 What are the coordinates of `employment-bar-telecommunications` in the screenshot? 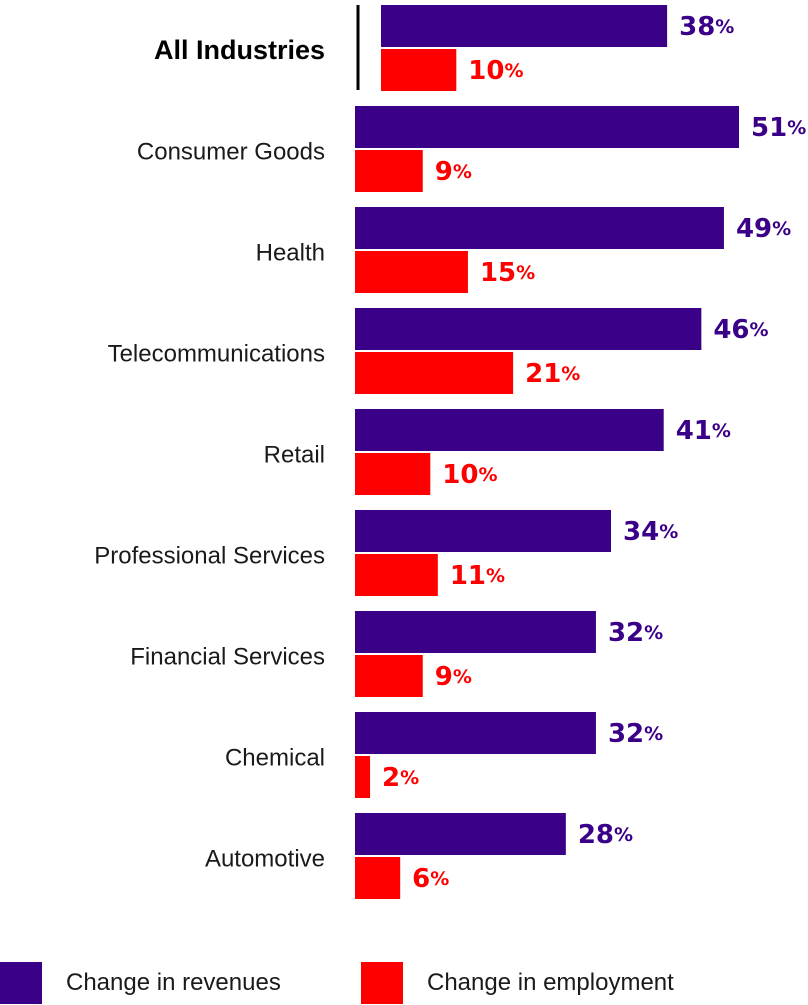 It's located at (434, 373).